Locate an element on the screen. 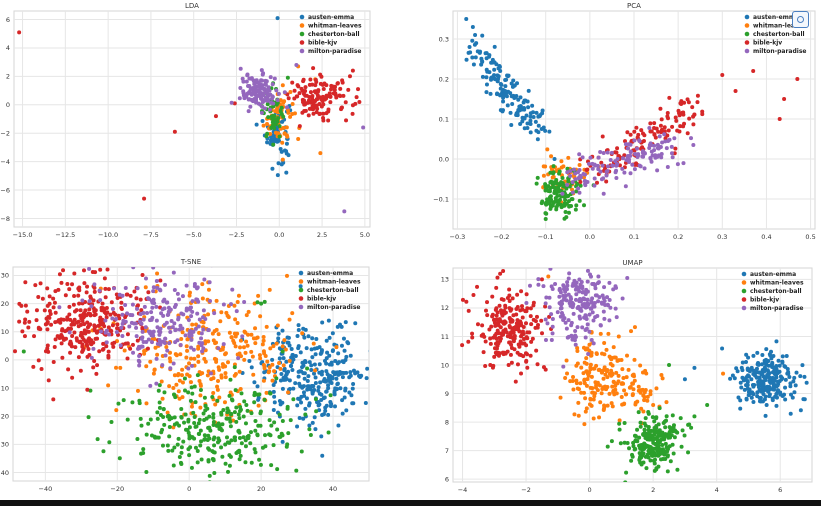 The width and height of the screenshot is (821, 506). x-tick-label: 0 is located at coordinates (590, 490).